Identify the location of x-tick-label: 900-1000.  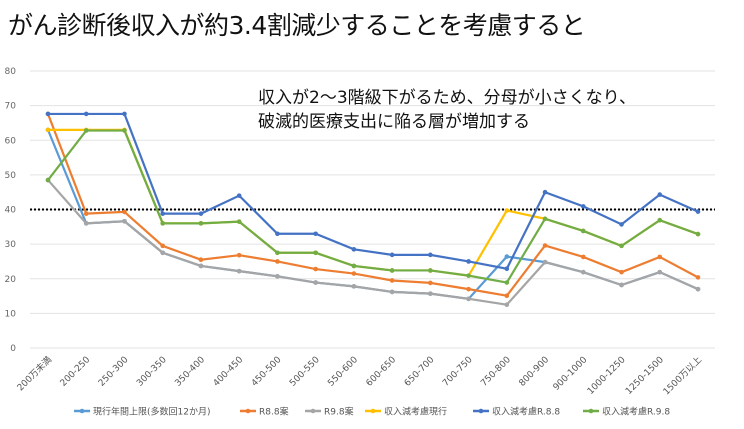
(571, 374).